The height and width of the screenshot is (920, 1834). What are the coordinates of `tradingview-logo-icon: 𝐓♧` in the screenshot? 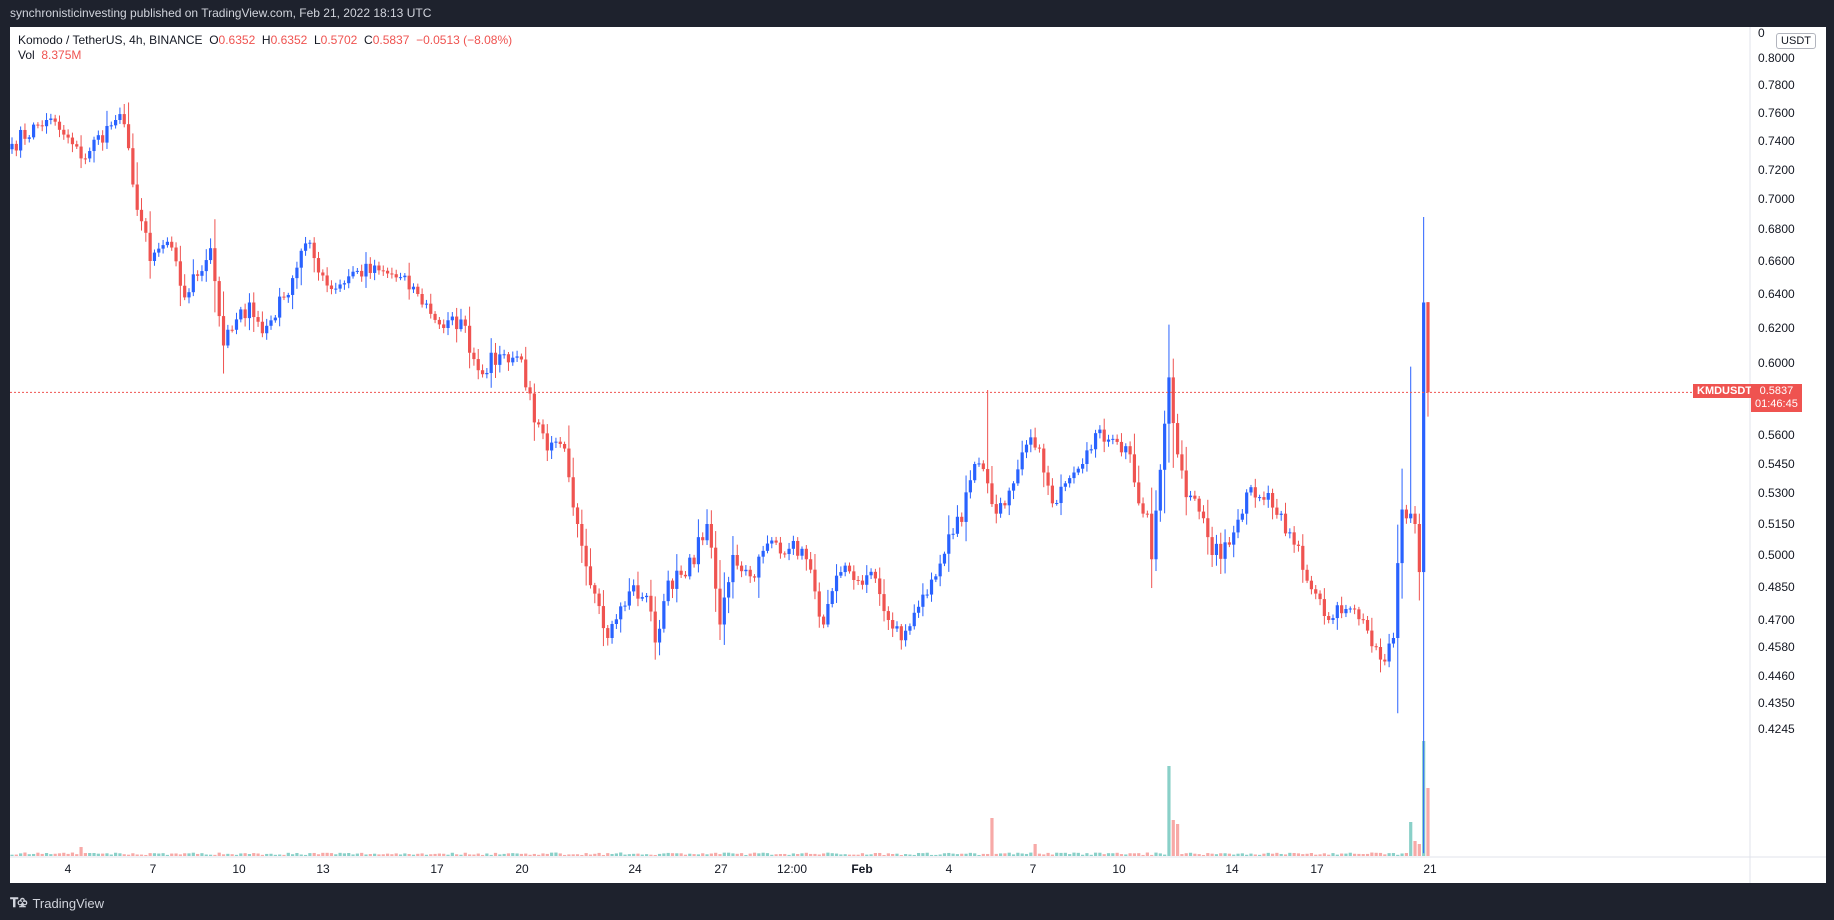 It's located at (18, 902).